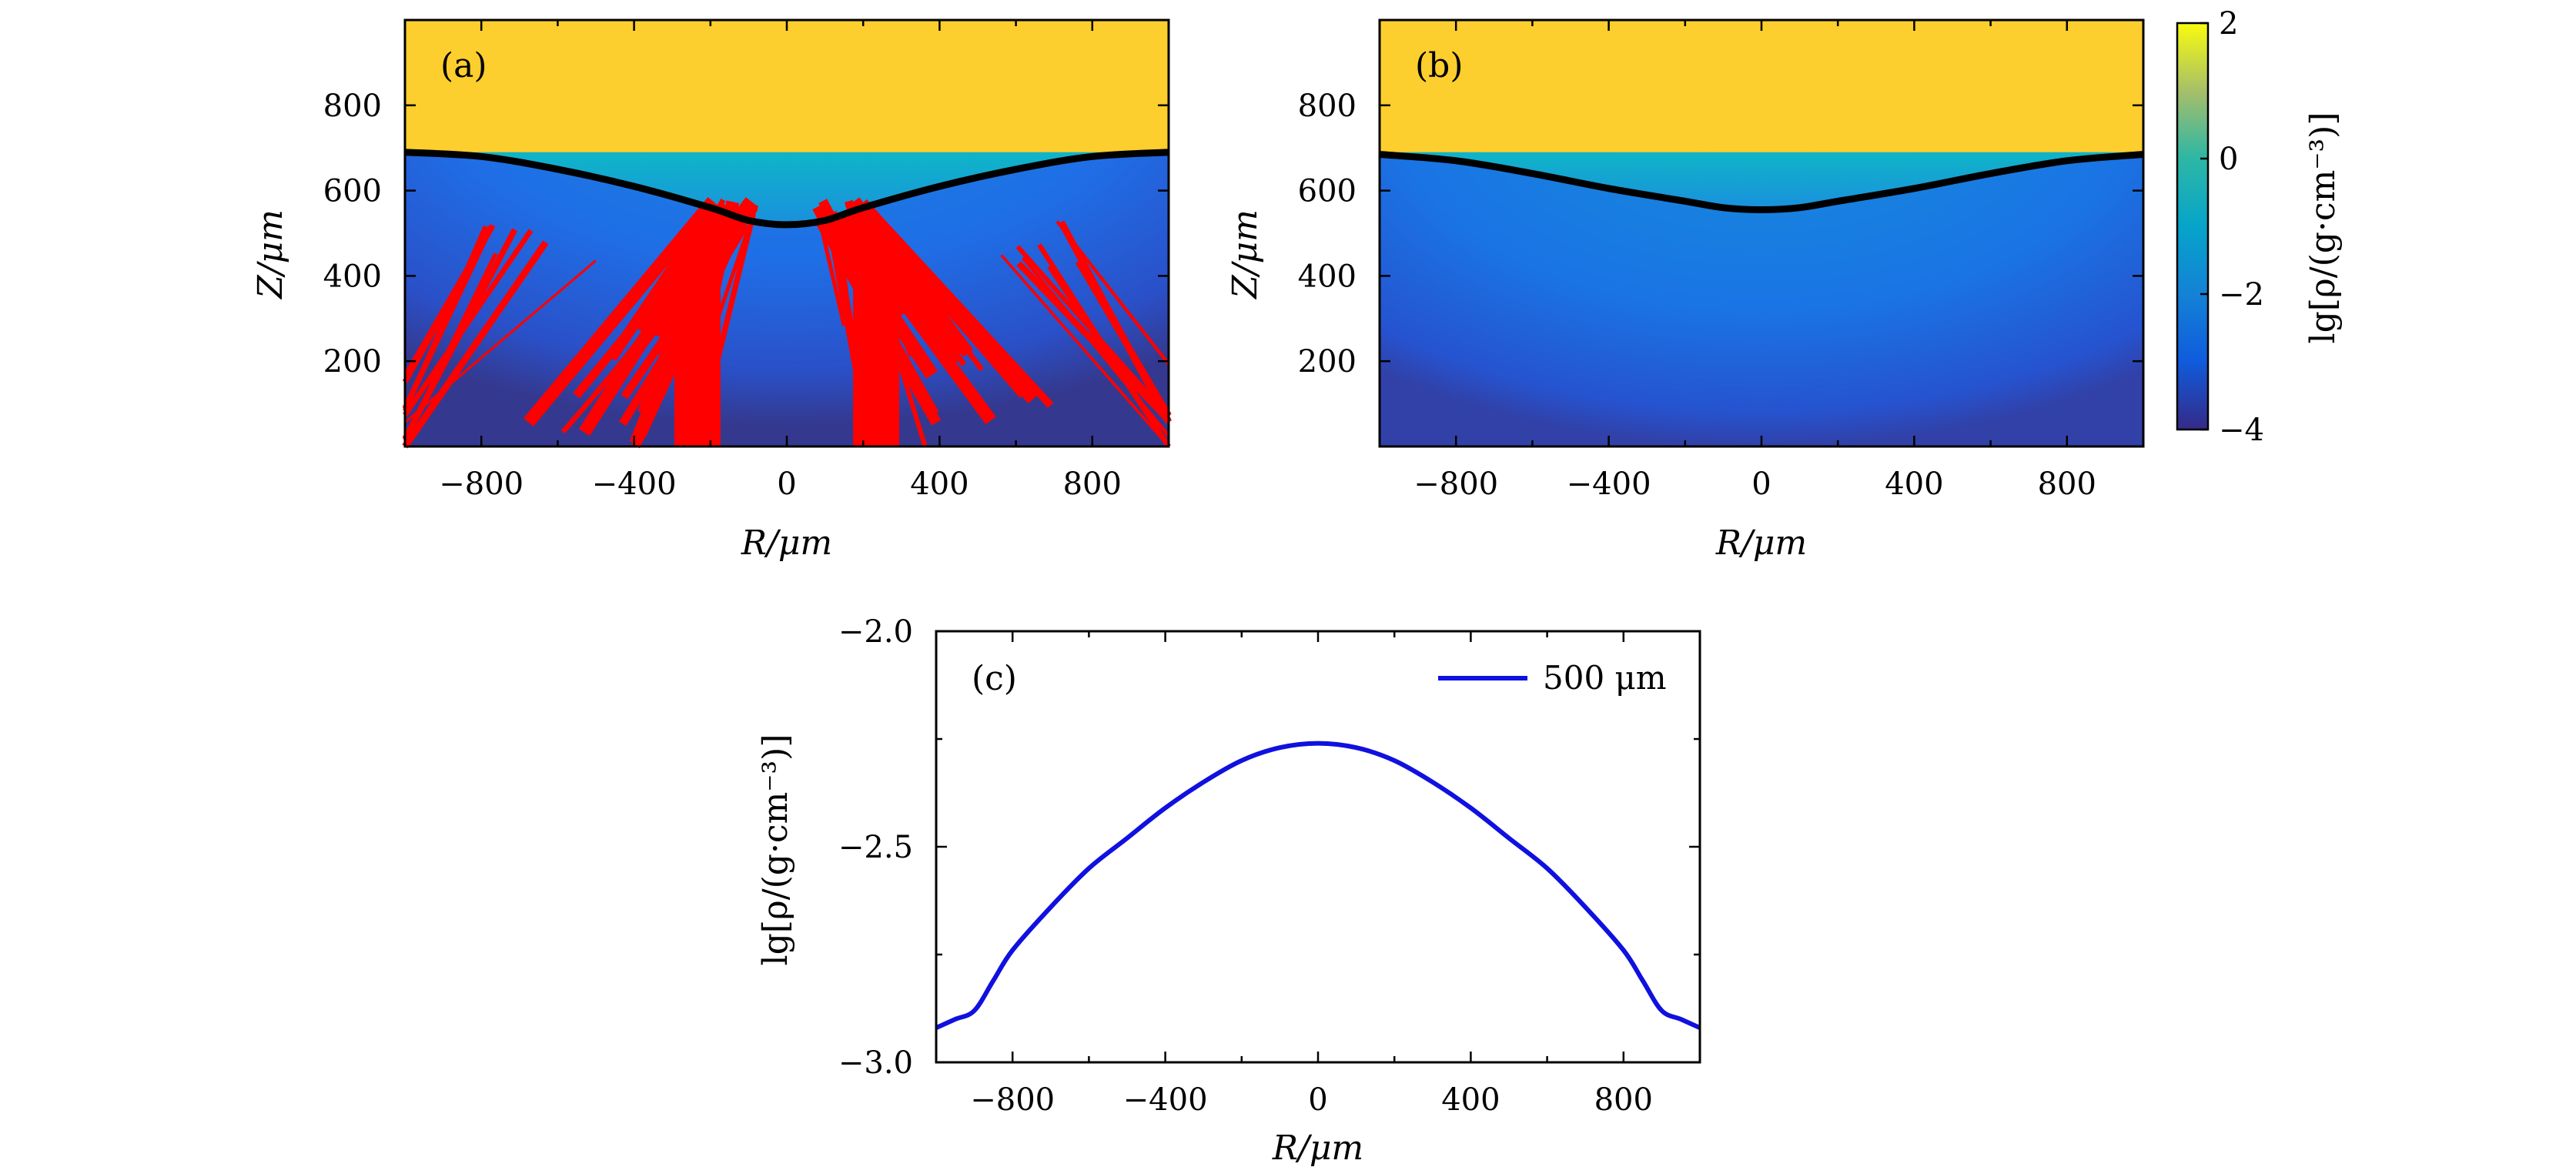  What do you see at coordinates (1440, 65) in the screenshot?
I see `panel-b-label: (b)` at bounding box center [1440, 65].